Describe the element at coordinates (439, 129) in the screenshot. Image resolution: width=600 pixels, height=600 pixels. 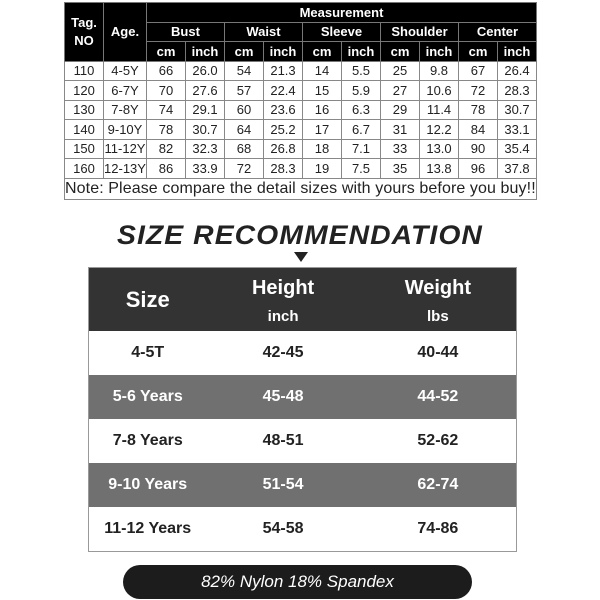
I see `table-cell: 12.2` at that location.